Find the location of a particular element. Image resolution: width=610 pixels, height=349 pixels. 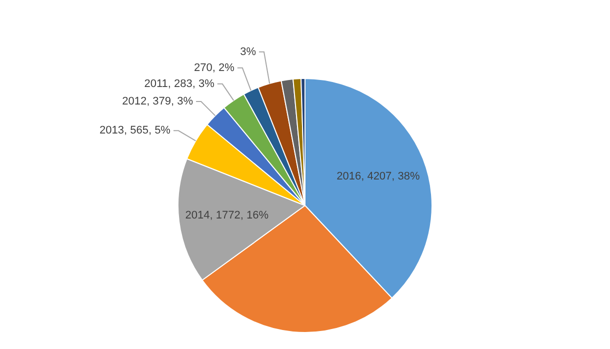

slice-label: 2012, 379, 3% is located at coordinates (158, 102).